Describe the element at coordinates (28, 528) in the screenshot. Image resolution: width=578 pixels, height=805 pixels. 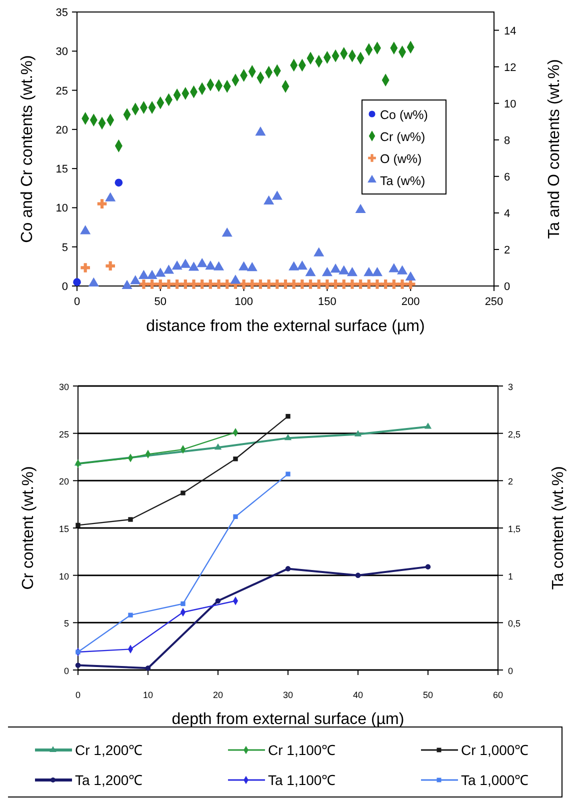
I see `y-axis-title: Cr content (wt.%)` at that location.